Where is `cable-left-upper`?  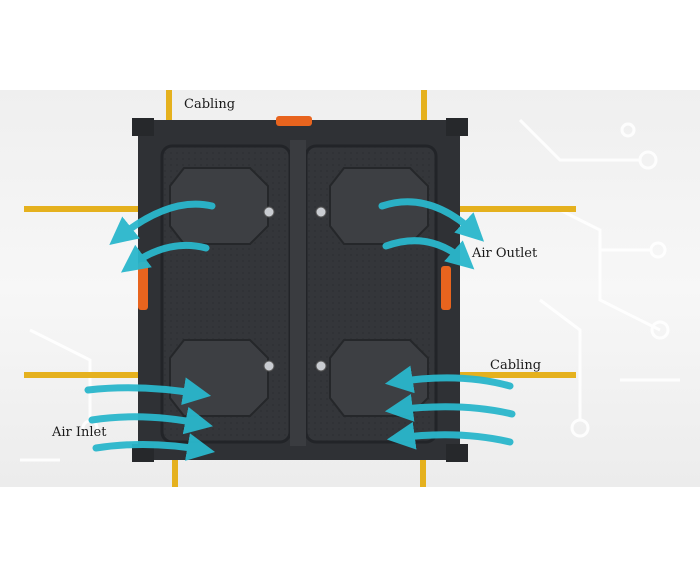 cable-left-upper is located at coordinates (84, 209).